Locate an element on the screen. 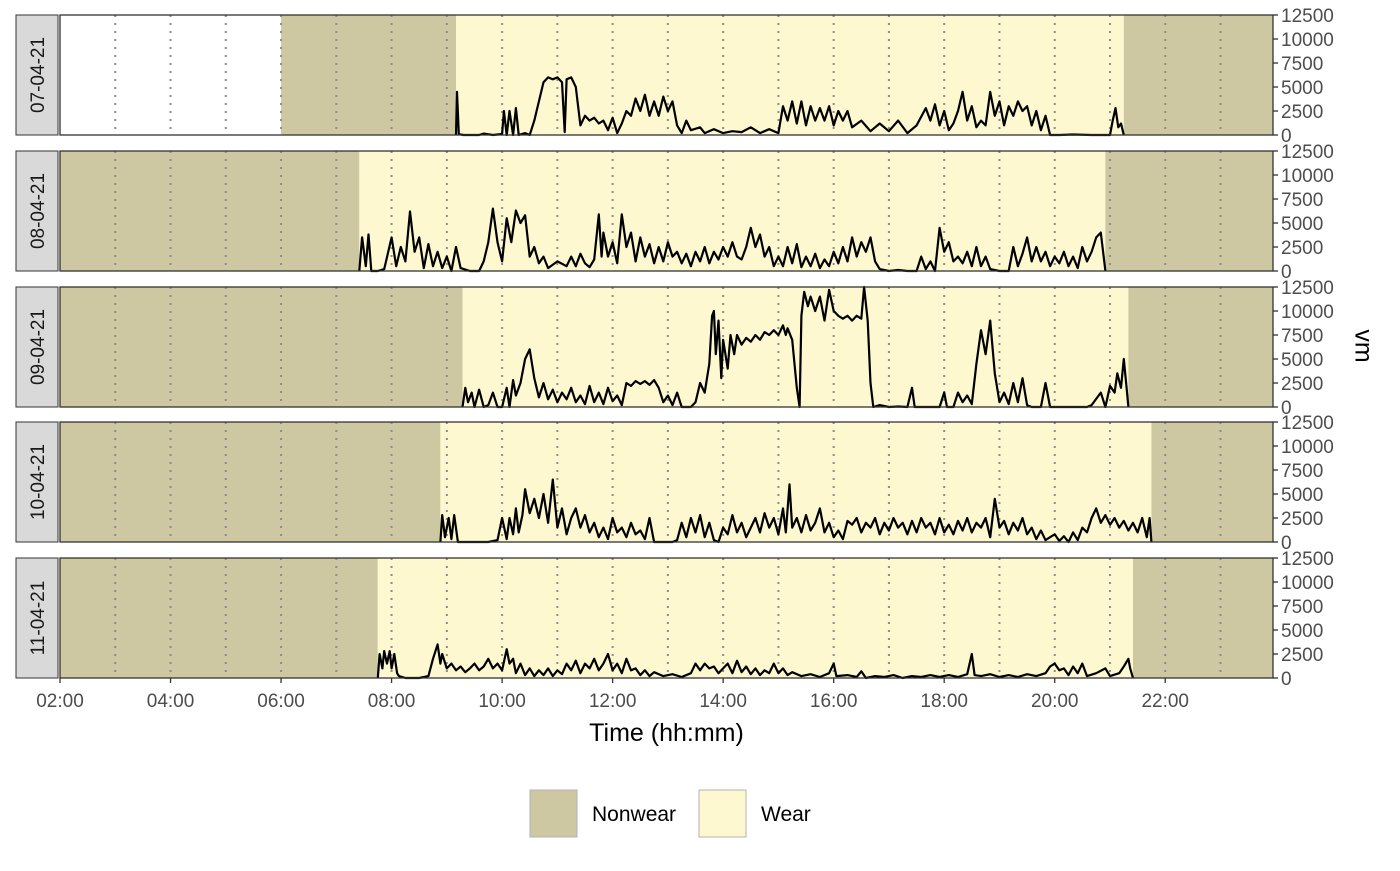  facet-date-label: 09-04-21 is located at coordinates (38, 347).